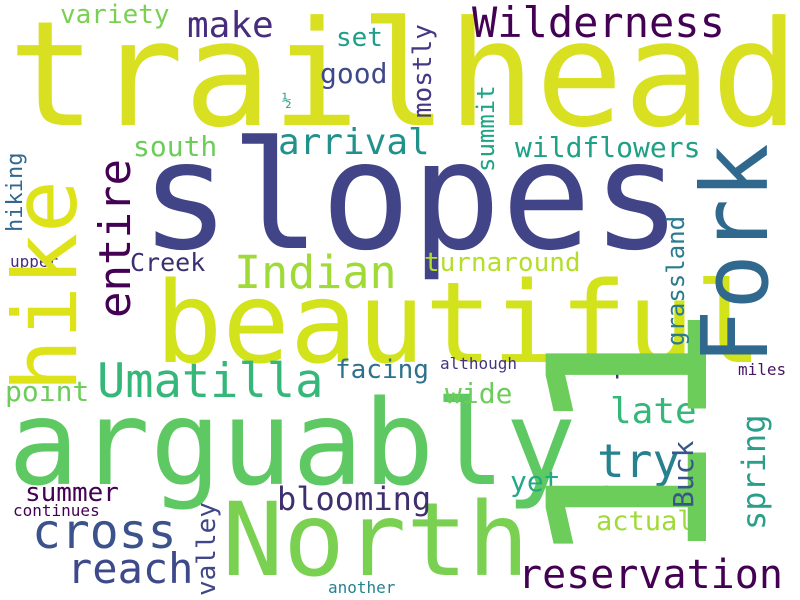  What do you see at coordinates (376, 540) in the screenshot?
I see `word-north: North` at bounding box center [376, 540].